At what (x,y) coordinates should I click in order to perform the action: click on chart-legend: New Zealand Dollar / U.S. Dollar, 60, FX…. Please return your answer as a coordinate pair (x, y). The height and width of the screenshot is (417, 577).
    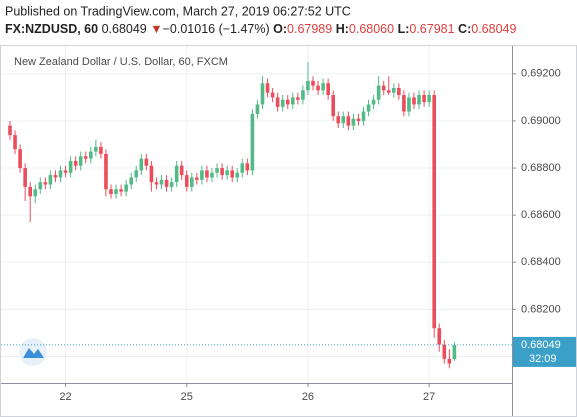
    Looking at the image, I should click on (121, 62).